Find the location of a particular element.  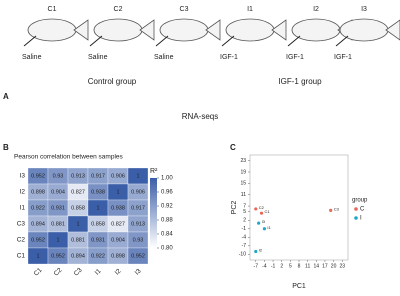

row-label: C1 is located at coordinates (21, 256).